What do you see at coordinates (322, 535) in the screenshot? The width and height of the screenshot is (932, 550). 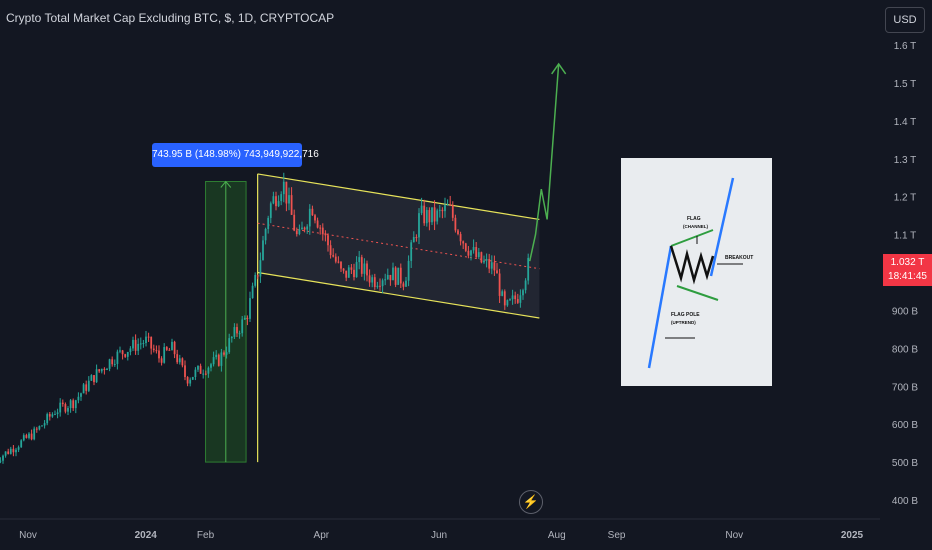 I see `x-tick-label: Apr` at bounding box center [322, 535].